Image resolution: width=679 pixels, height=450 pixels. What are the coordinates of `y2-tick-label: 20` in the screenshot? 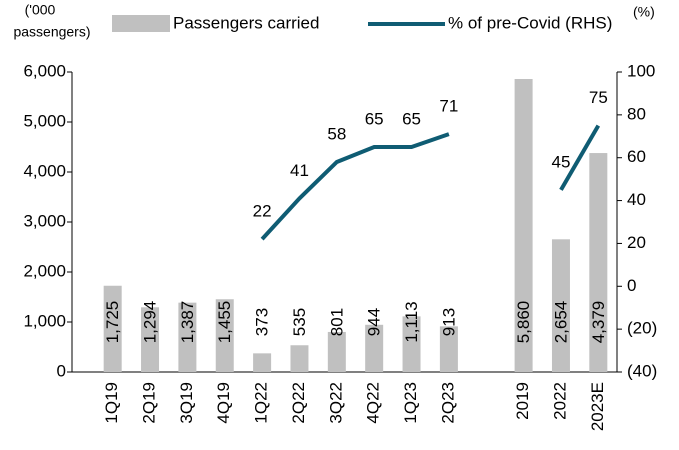 It's located at (636, 242).